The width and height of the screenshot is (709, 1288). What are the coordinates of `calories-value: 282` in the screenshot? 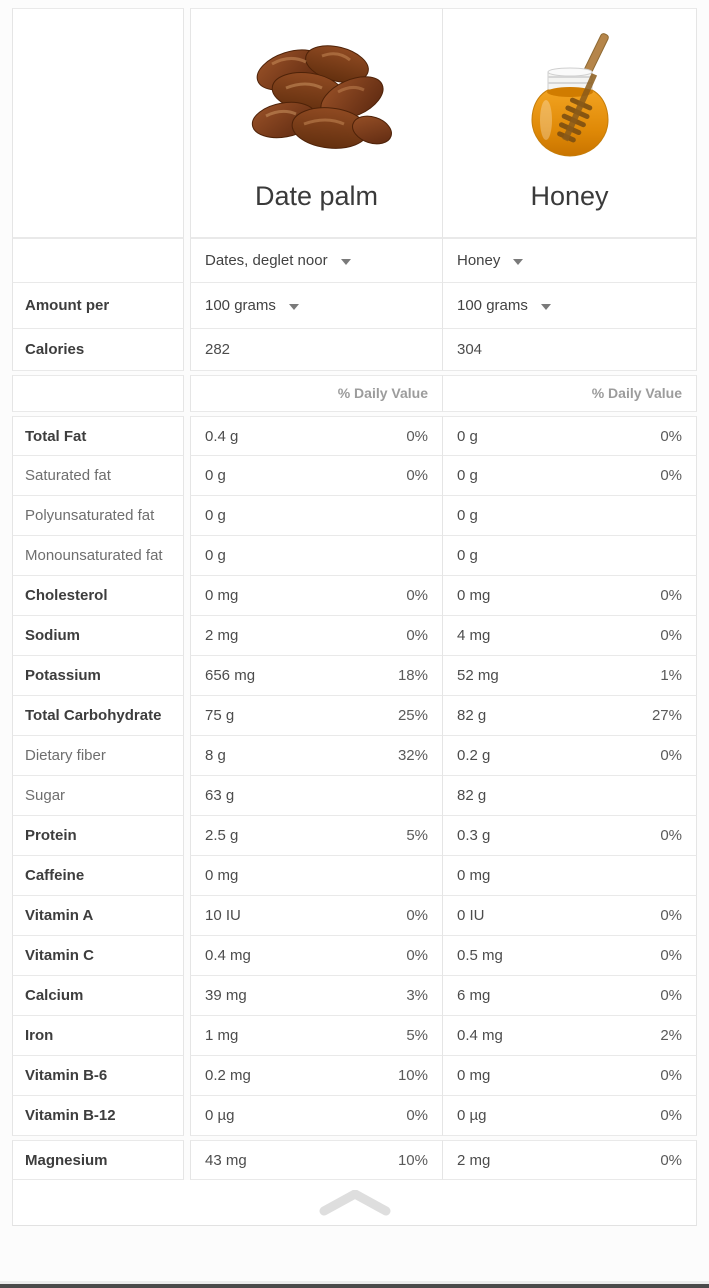 It's located at (218, 349).